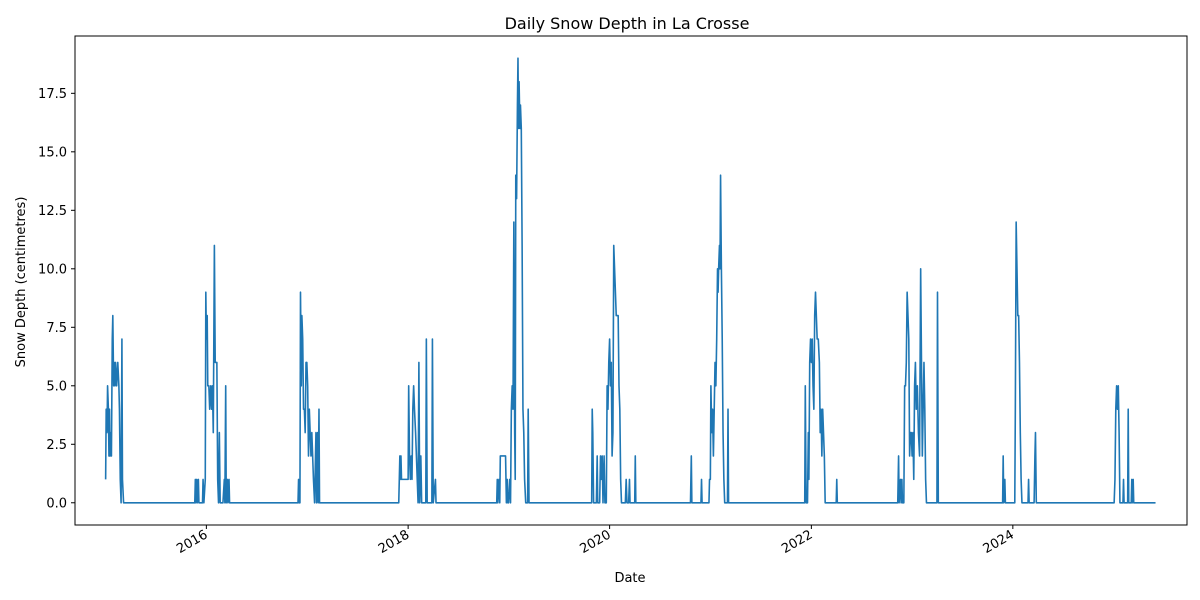  What do you see at coordinates (627, 23) in the screenshot?
I see `chart-title: Daily Snow Depth in La Crosse` at bounding box center [627, 23].